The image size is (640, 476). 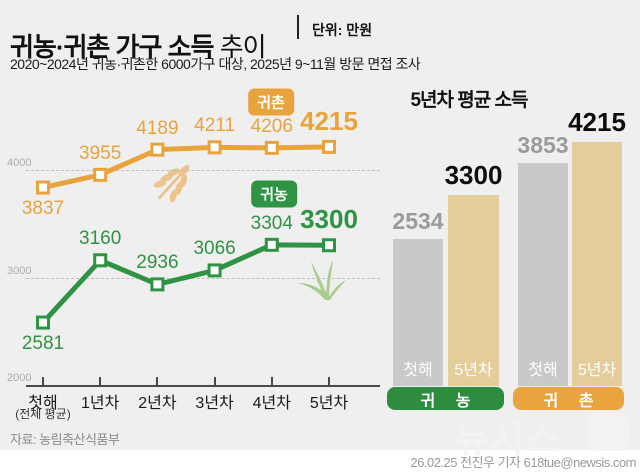 What do you see at coordinates (100, 403) in the screenshot?
I see `x-axis-label: 1년차` at bounding box center [100, 403].